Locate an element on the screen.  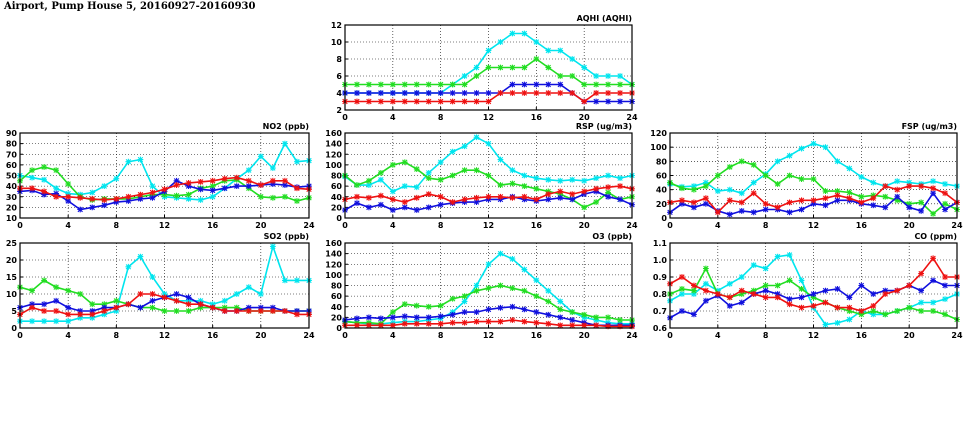
co-xtick-label: 4 is located at coordinates (718, 335).